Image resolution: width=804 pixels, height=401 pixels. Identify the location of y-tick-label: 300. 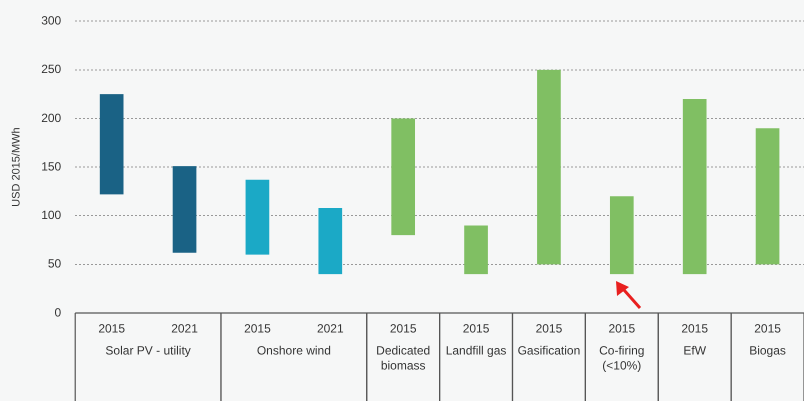
(51, 21).